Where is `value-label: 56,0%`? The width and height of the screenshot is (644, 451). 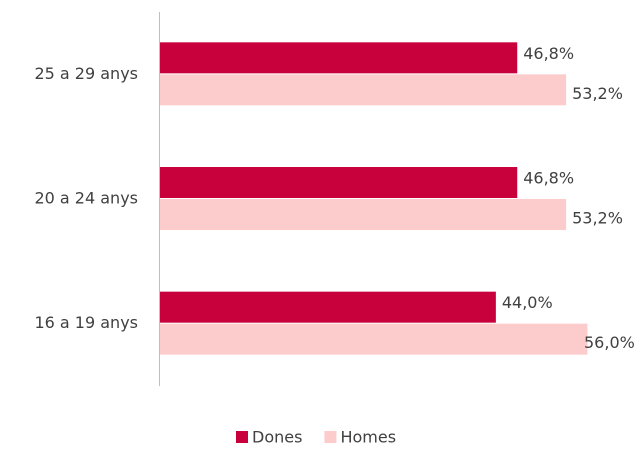
value-label: 56,0% is located at coordinates (609, 342).